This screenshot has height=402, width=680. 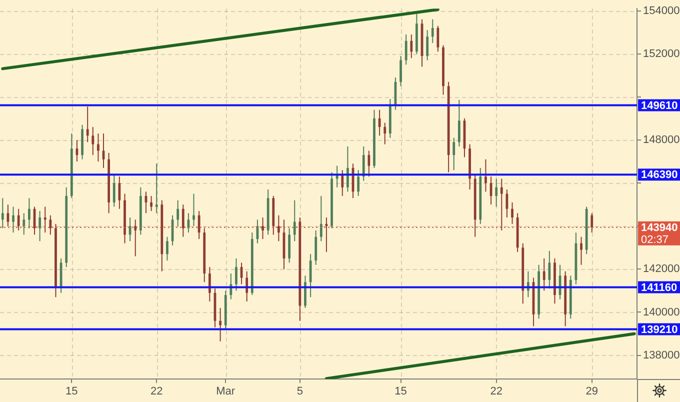 I want to click on ref-line-label: 139210, so click(x=659, y=330).